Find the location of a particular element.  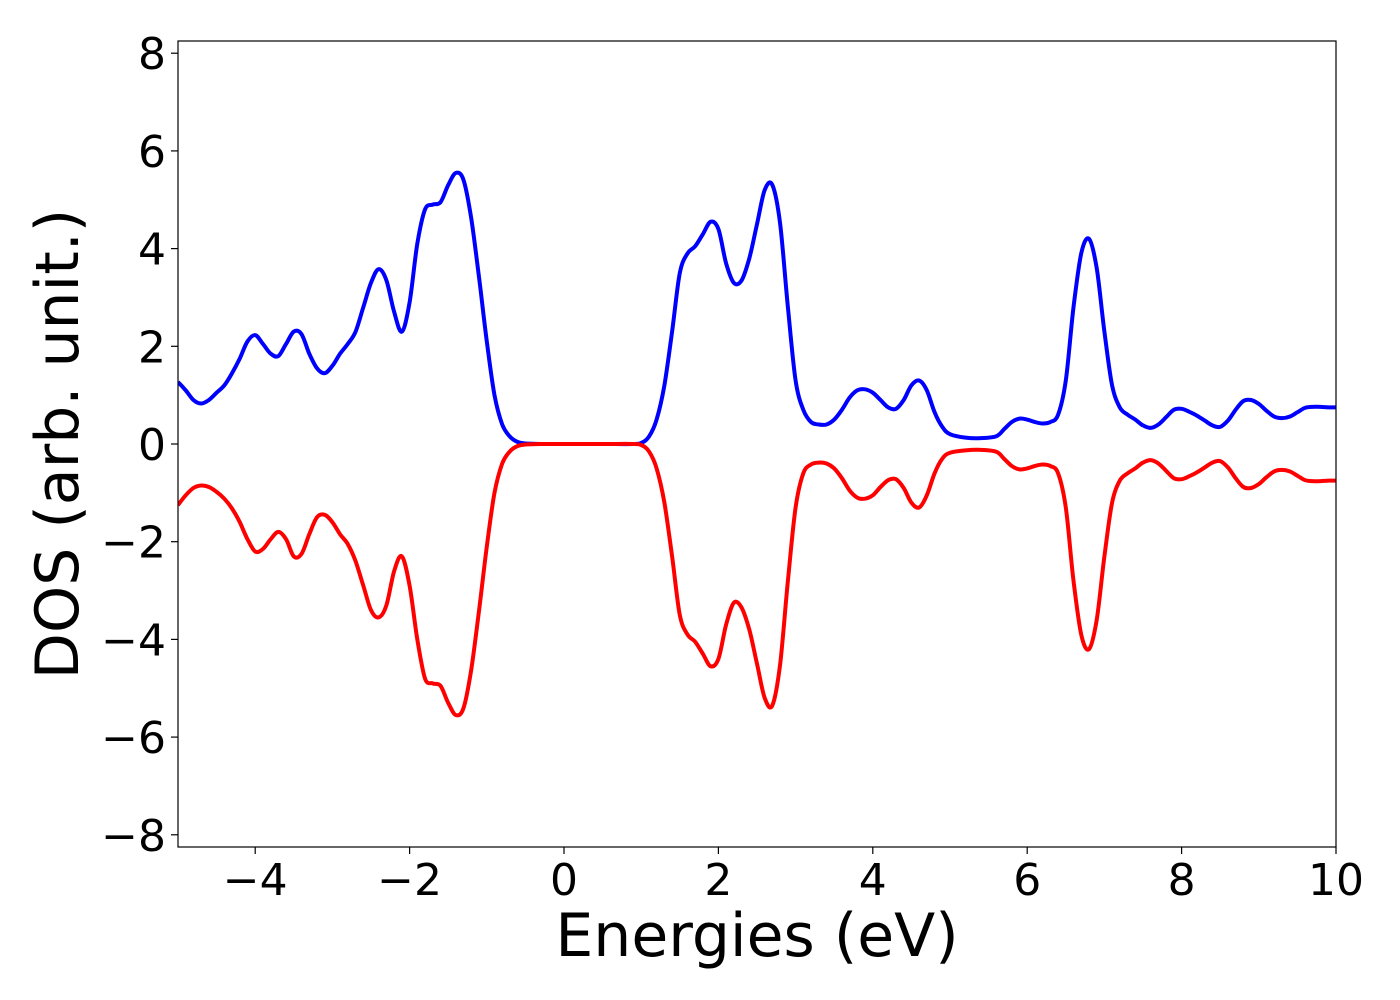

y-tick-label: −8 is located at coordinates (133, 836).